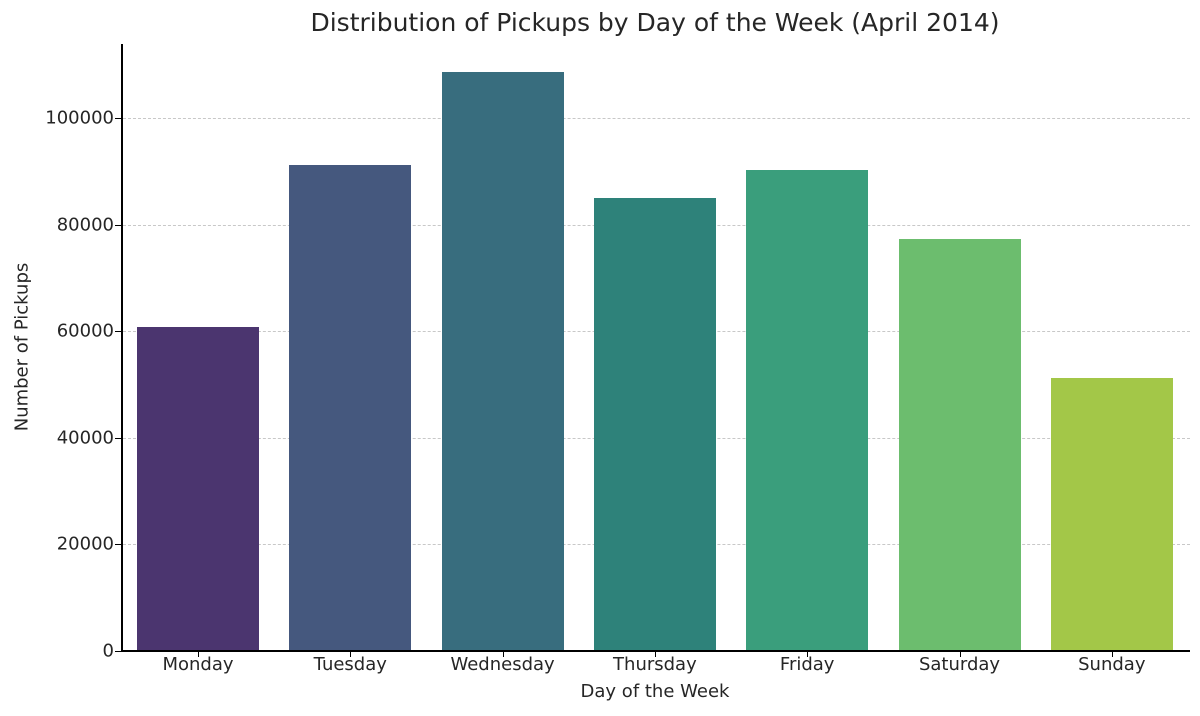  What do you see at coordinates (198, 664) in the screenshot?
I see `x-tick-label: Monday` at bounding box center [198, 664].